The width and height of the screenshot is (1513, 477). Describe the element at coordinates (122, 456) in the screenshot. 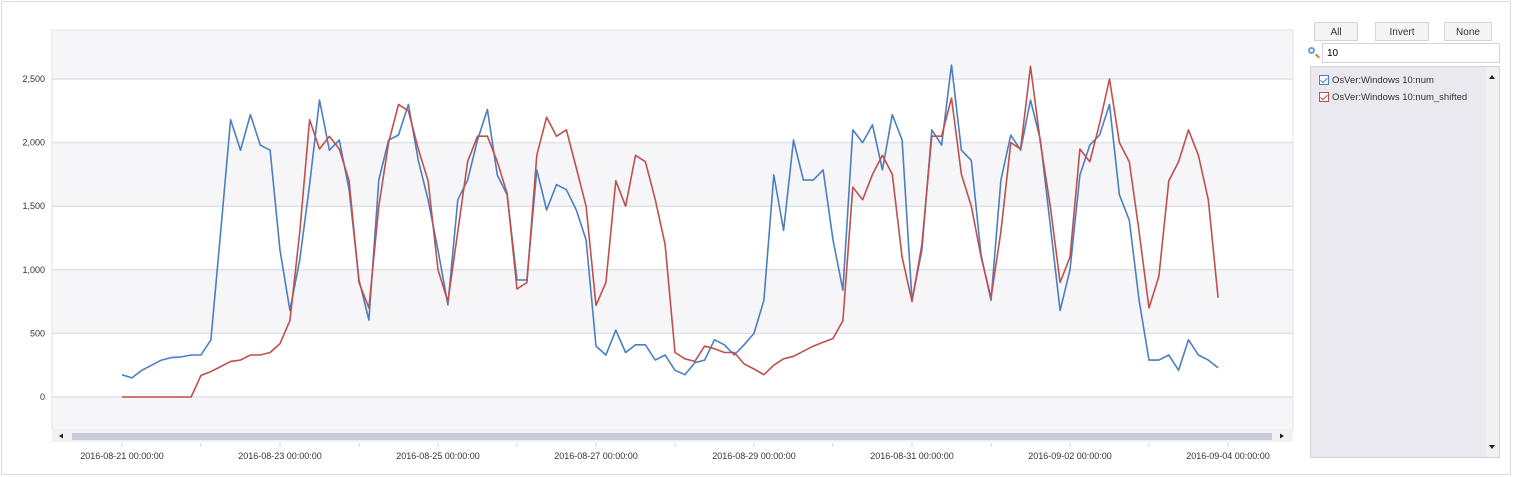

I see `x-tick-label: 2016-08-21 00:00:00` at that location.